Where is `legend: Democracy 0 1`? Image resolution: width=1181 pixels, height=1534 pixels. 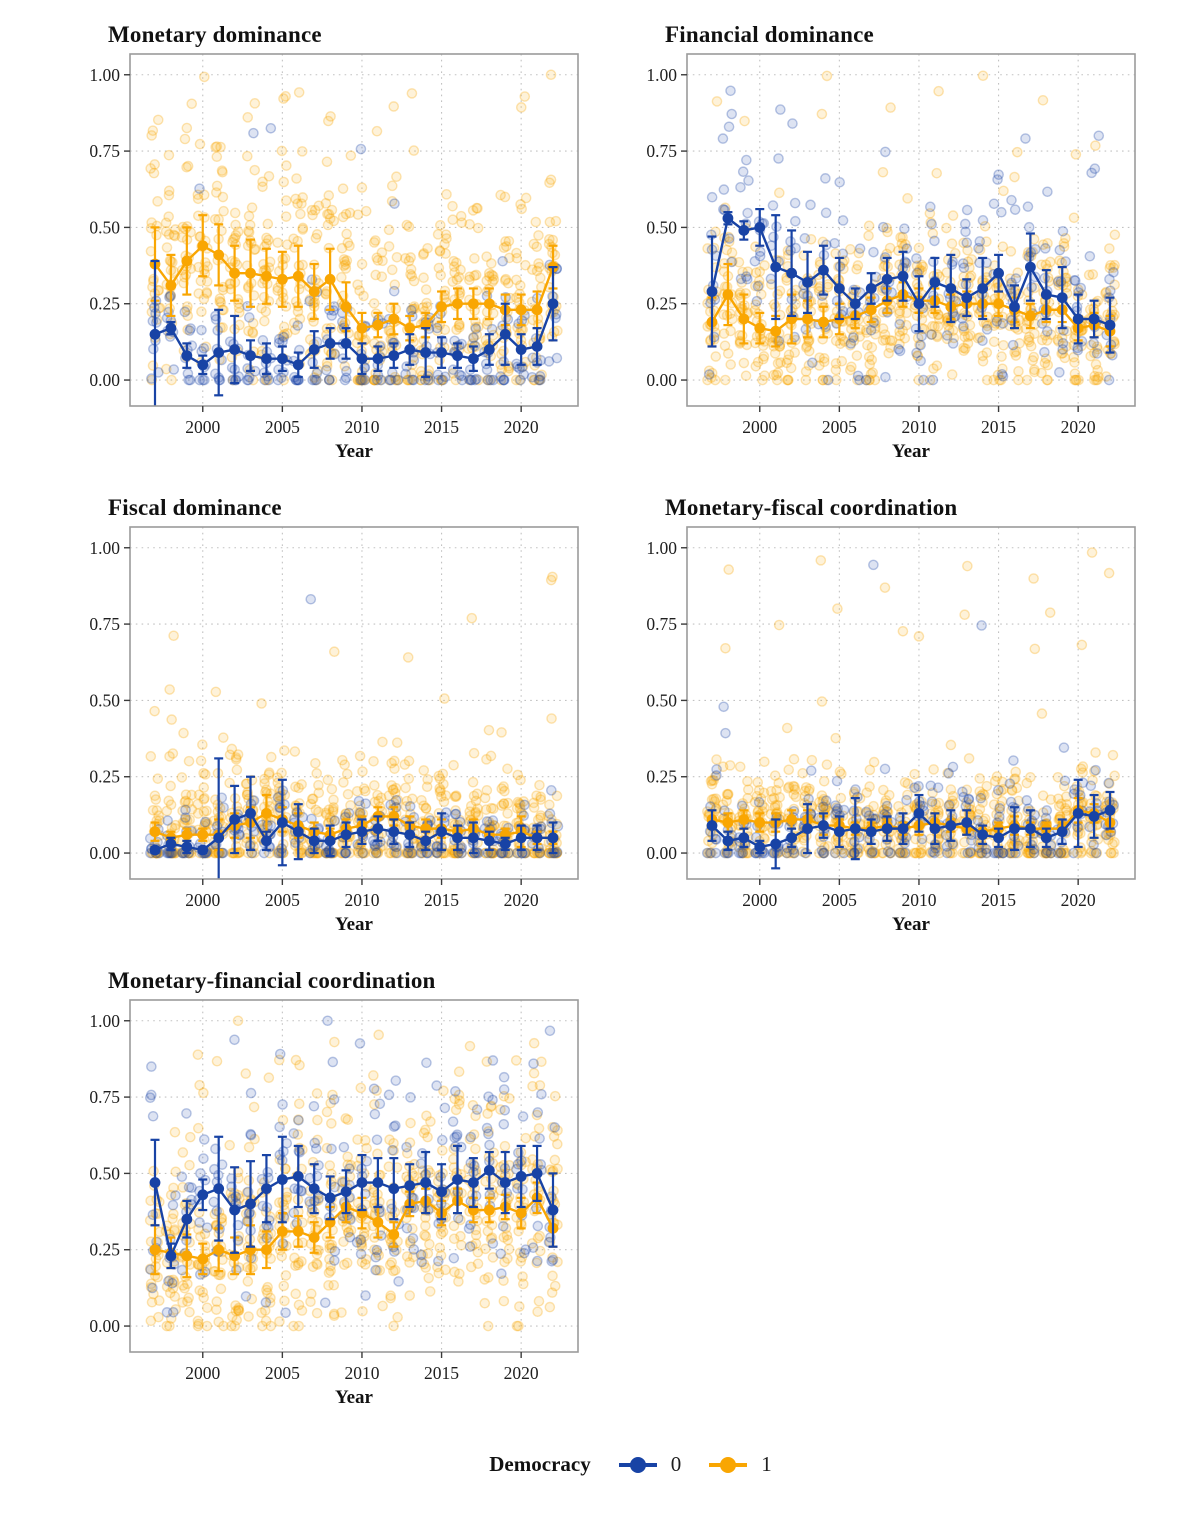 legend: Democracy 0 1 is located at coordinates (610, 1464).